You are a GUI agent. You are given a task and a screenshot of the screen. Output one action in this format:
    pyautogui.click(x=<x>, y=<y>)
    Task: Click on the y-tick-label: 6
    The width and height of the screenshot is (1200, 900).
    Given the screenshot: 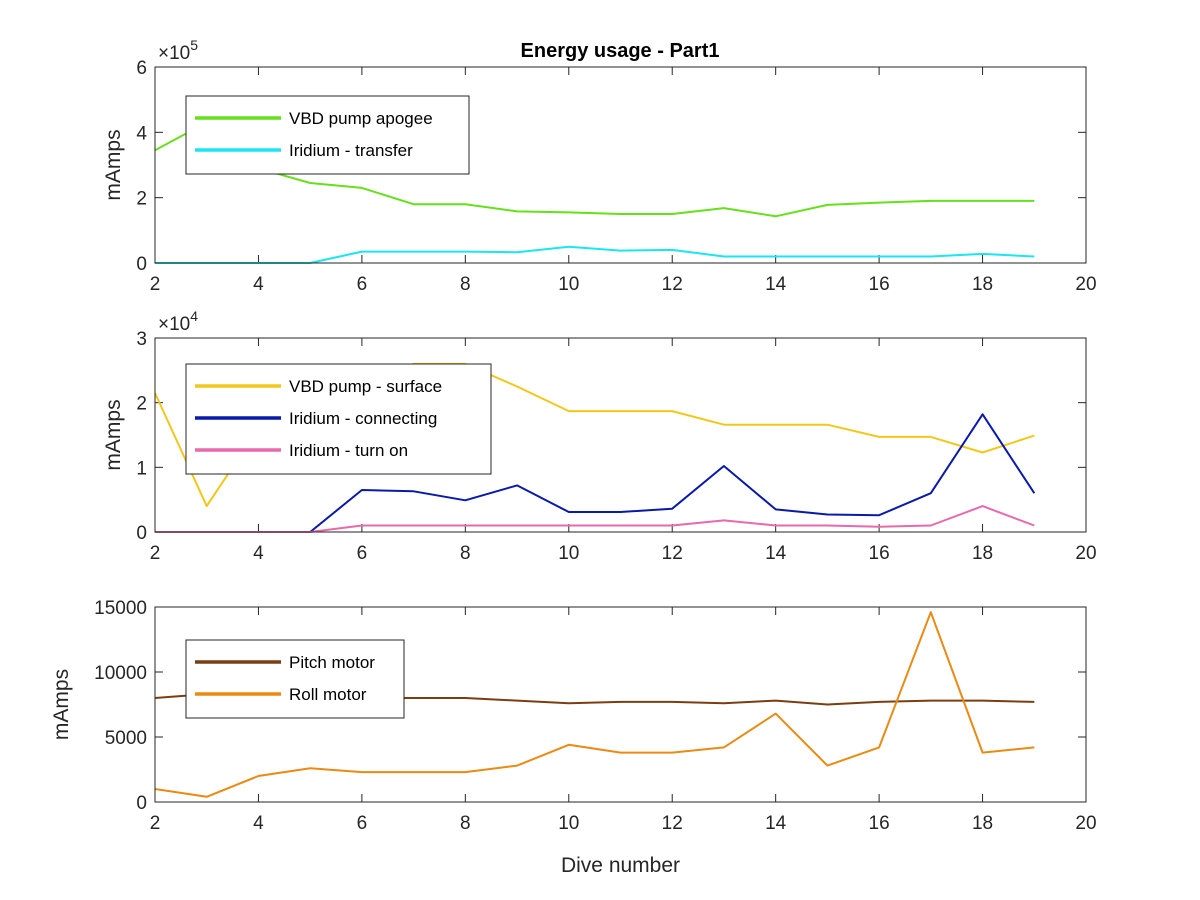 What is the action you would take?
    pyautogui.click(x=141, y=68)
    